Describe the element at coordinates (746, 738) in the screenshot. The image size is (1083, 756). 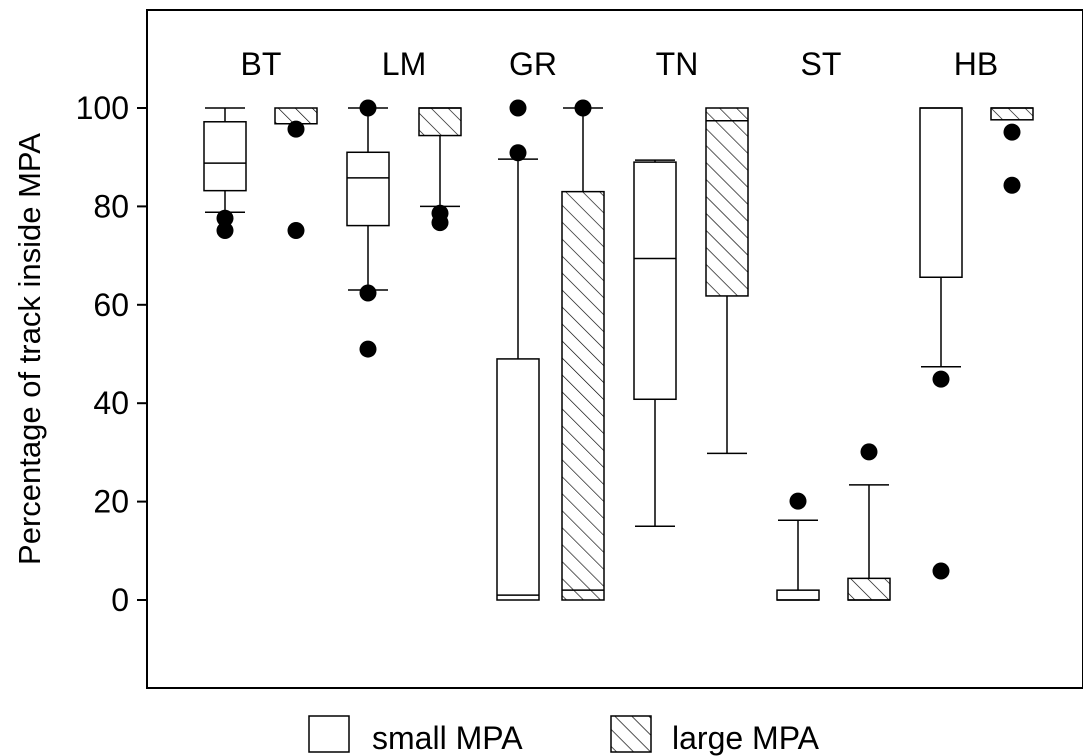
I see `legend-label-large-mpa: large MPA` at that location.